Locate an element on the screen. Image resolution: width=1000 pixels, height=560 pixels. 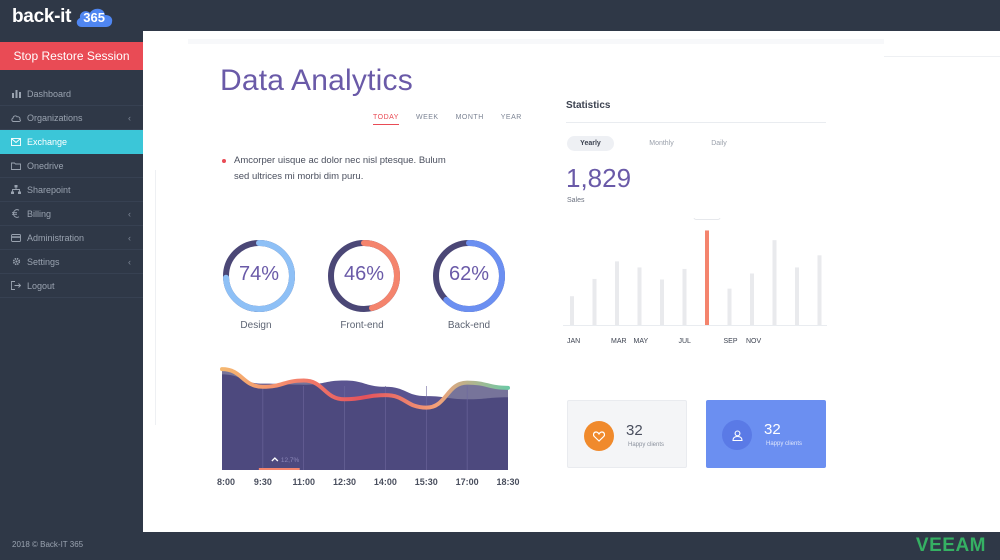
sidebar-item-label: Settings is located at coordinates (43, 261).